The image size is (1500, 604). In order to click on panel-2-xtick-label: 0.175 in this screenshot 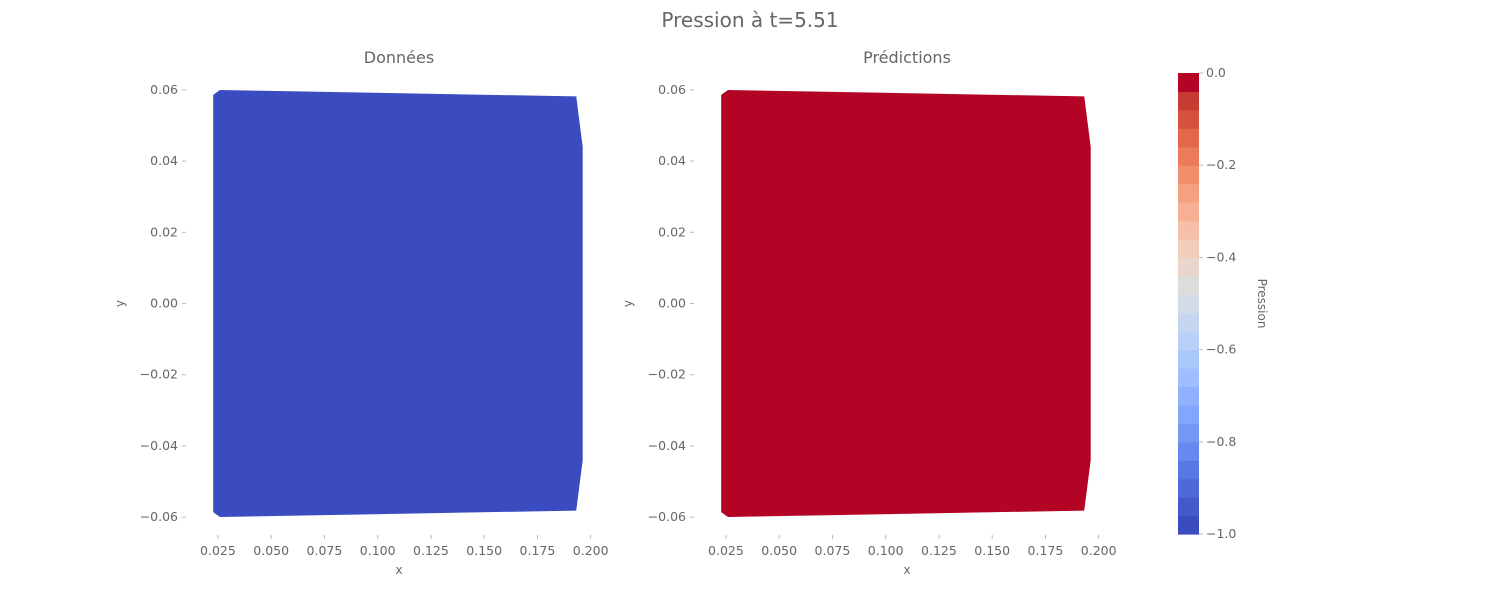, I will do `click(1046, 550)`.